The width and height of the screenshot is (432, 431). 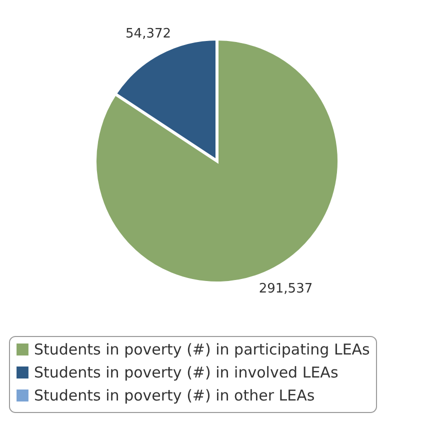 I want to click on legend-label: Students in poverty (#) in other LEAs, so click(x=174, y=395).